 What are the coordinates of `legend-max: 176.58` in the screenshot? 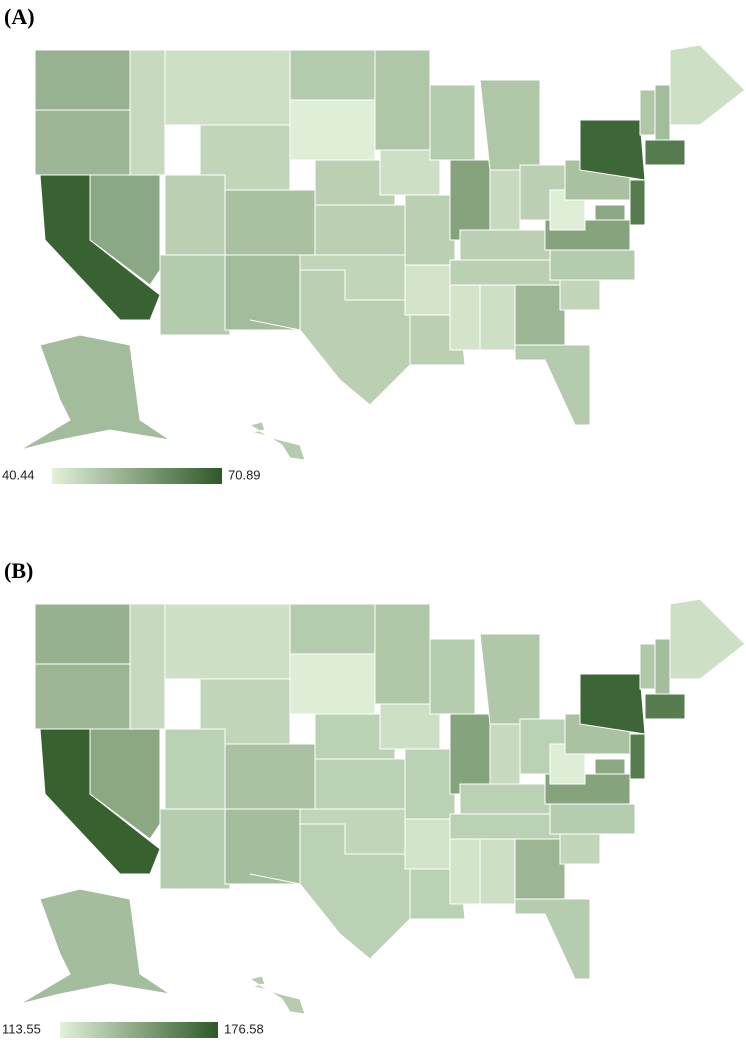 It's located at (244, 1028).